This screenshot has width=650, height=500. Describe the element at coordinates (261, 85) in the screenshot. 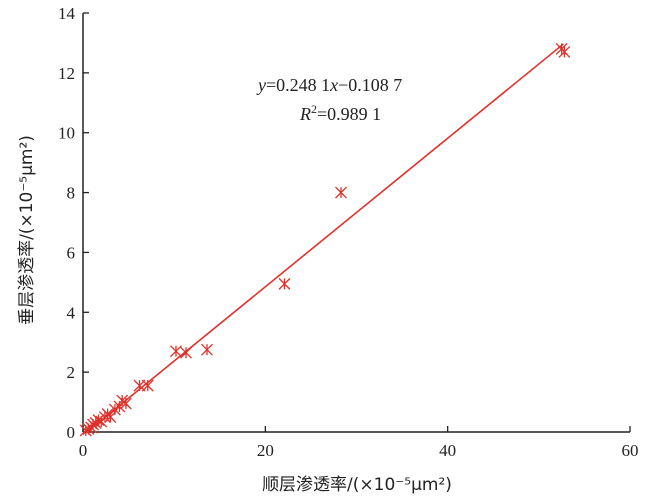

I see `eq-y-variable: y` at that location.